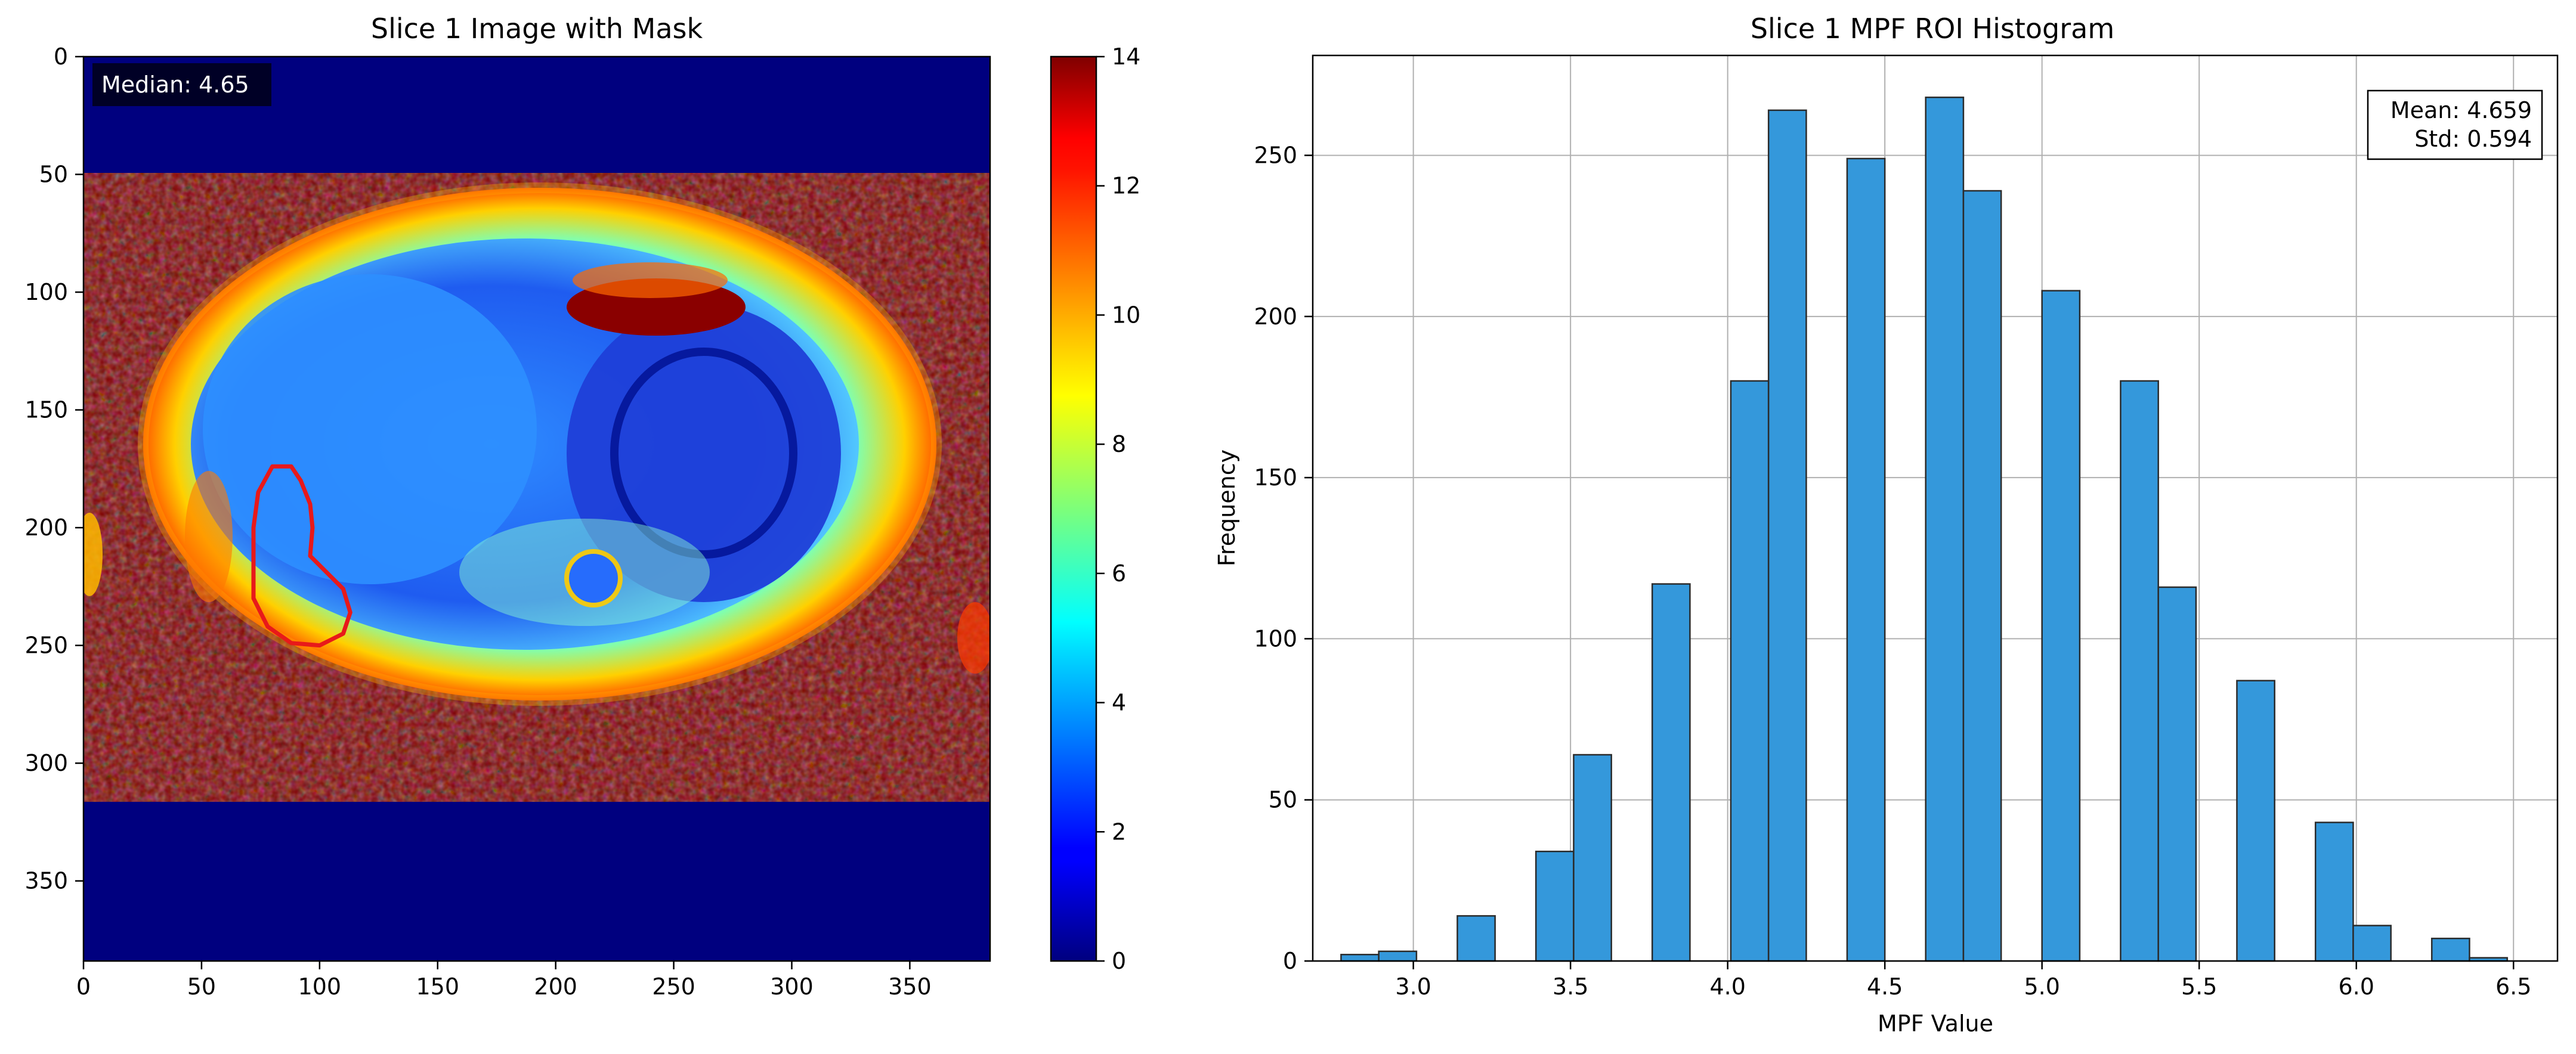 This screenshot has height=1054, width=2576. Describe the element at coordinates (46, 763) in the screenshot. I see `image-y-tick-label: 300` at that location.